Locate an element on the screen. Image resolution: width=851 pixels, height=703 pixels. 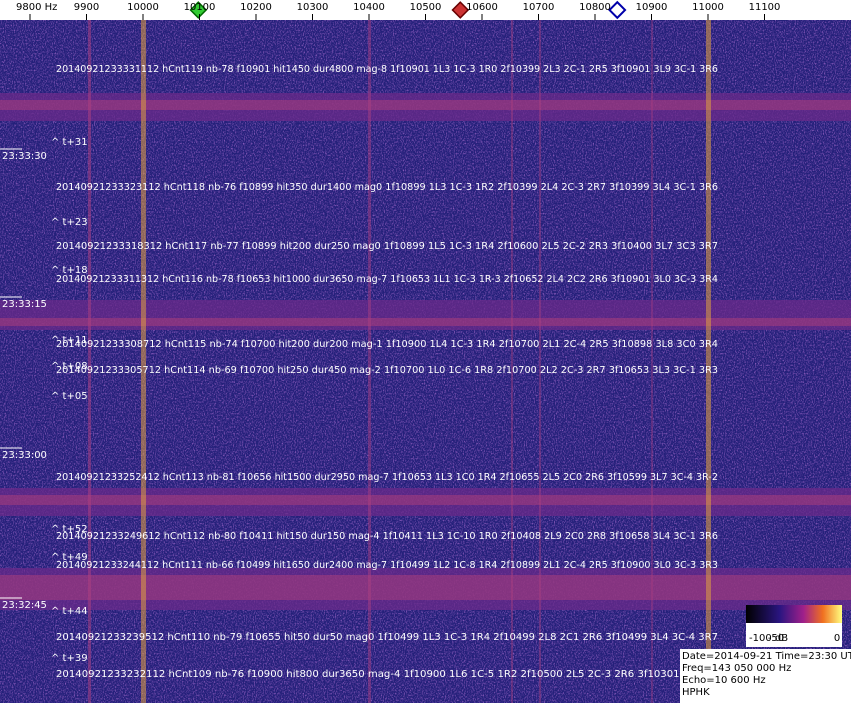
axis-label: 10900 is located at coordinates (652, 7).